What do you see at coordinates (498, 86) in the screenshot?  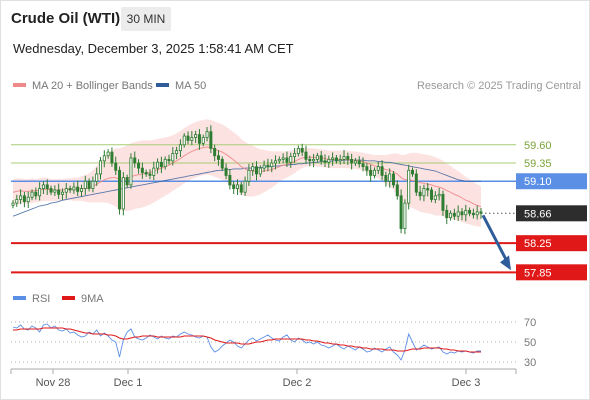 I see `research-credit: Research © 2025 Trading Central` at bounding box center [498, 86].